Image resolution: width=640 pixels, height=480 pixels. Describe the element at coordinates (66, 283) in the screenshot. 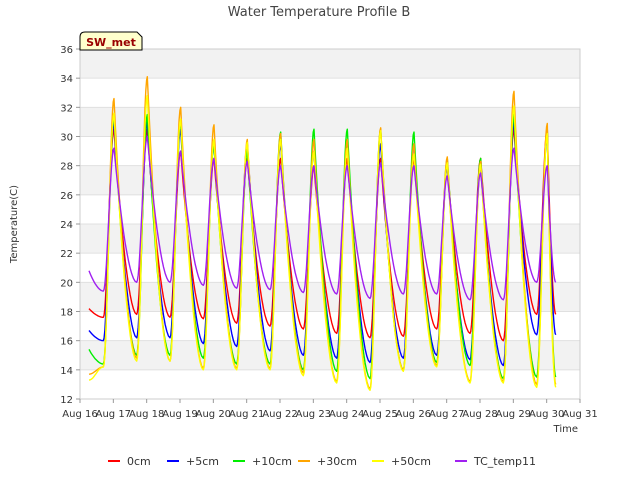

I see `y-tick-label: 20` at that location.